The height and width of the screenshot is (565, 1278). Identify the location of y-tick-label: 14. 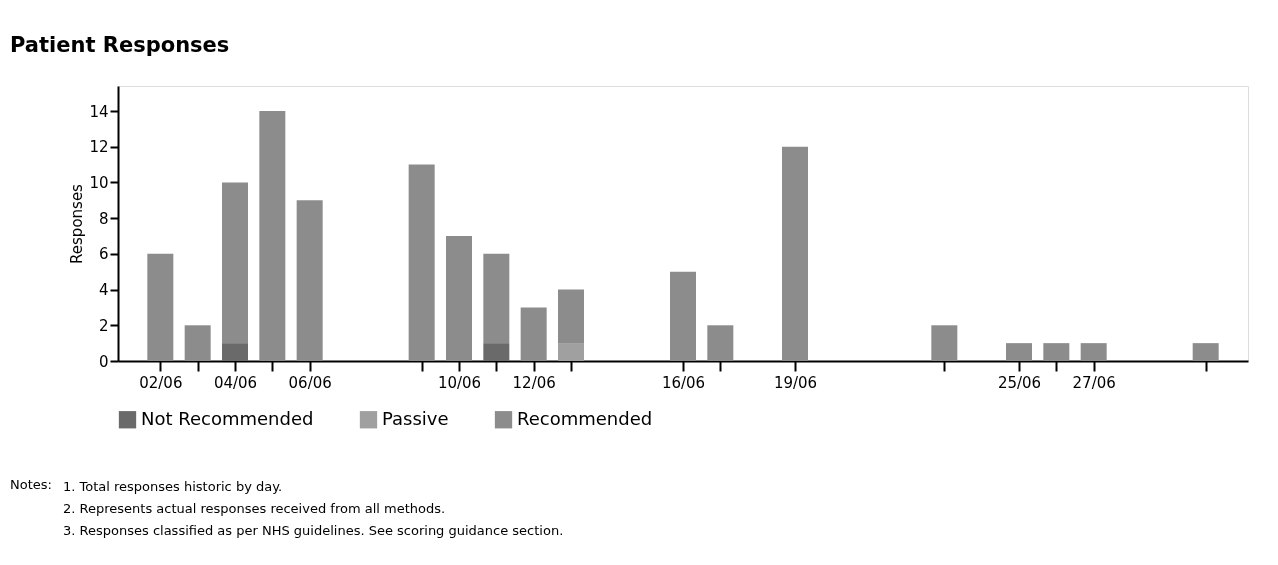
(99, 111).